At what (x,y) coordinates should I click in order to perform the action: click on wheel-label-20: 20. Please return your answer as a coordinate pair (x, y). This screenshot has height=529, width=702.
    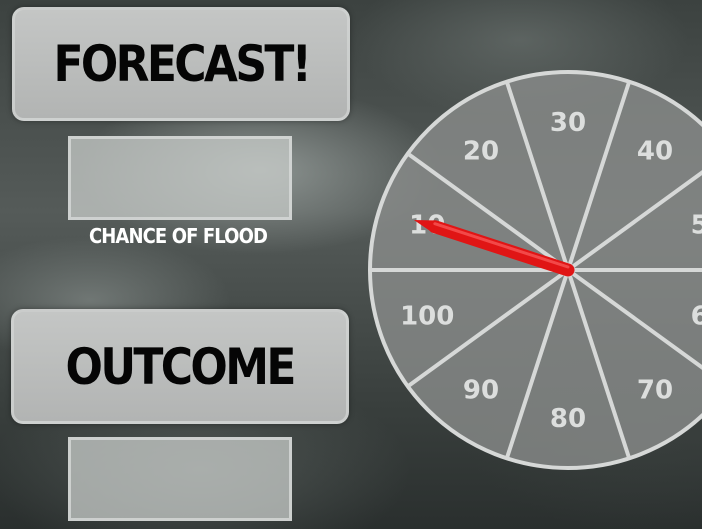
    Looking at the image, I should click on (481, 151).